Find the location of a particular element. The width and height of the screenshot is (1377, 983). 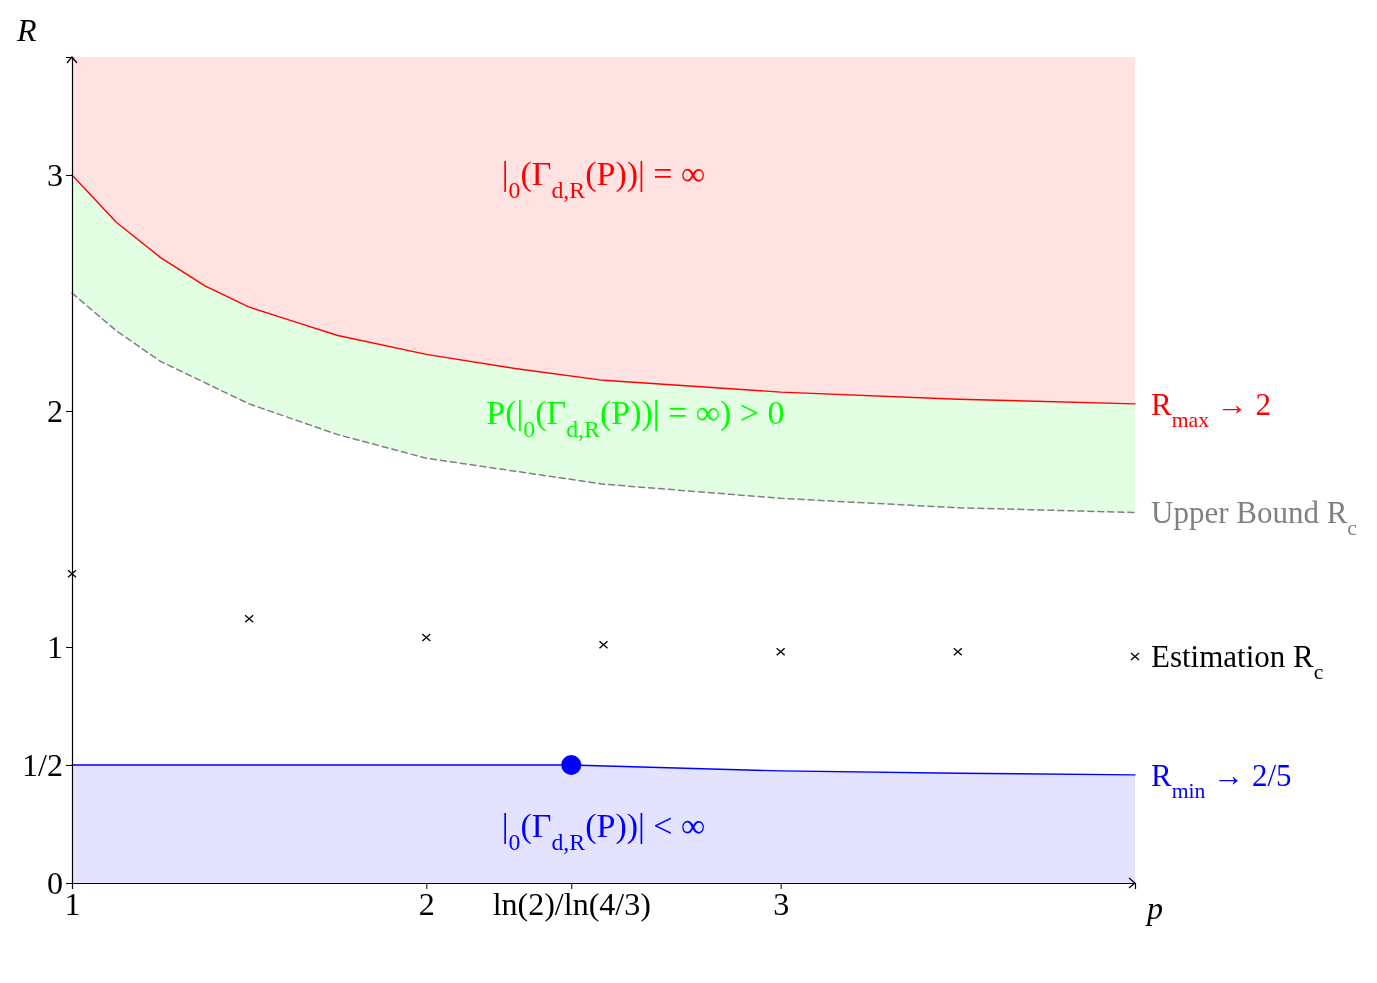

series-label: Upper Bound R$_{c}$ is located at coordinates (1254, 518).